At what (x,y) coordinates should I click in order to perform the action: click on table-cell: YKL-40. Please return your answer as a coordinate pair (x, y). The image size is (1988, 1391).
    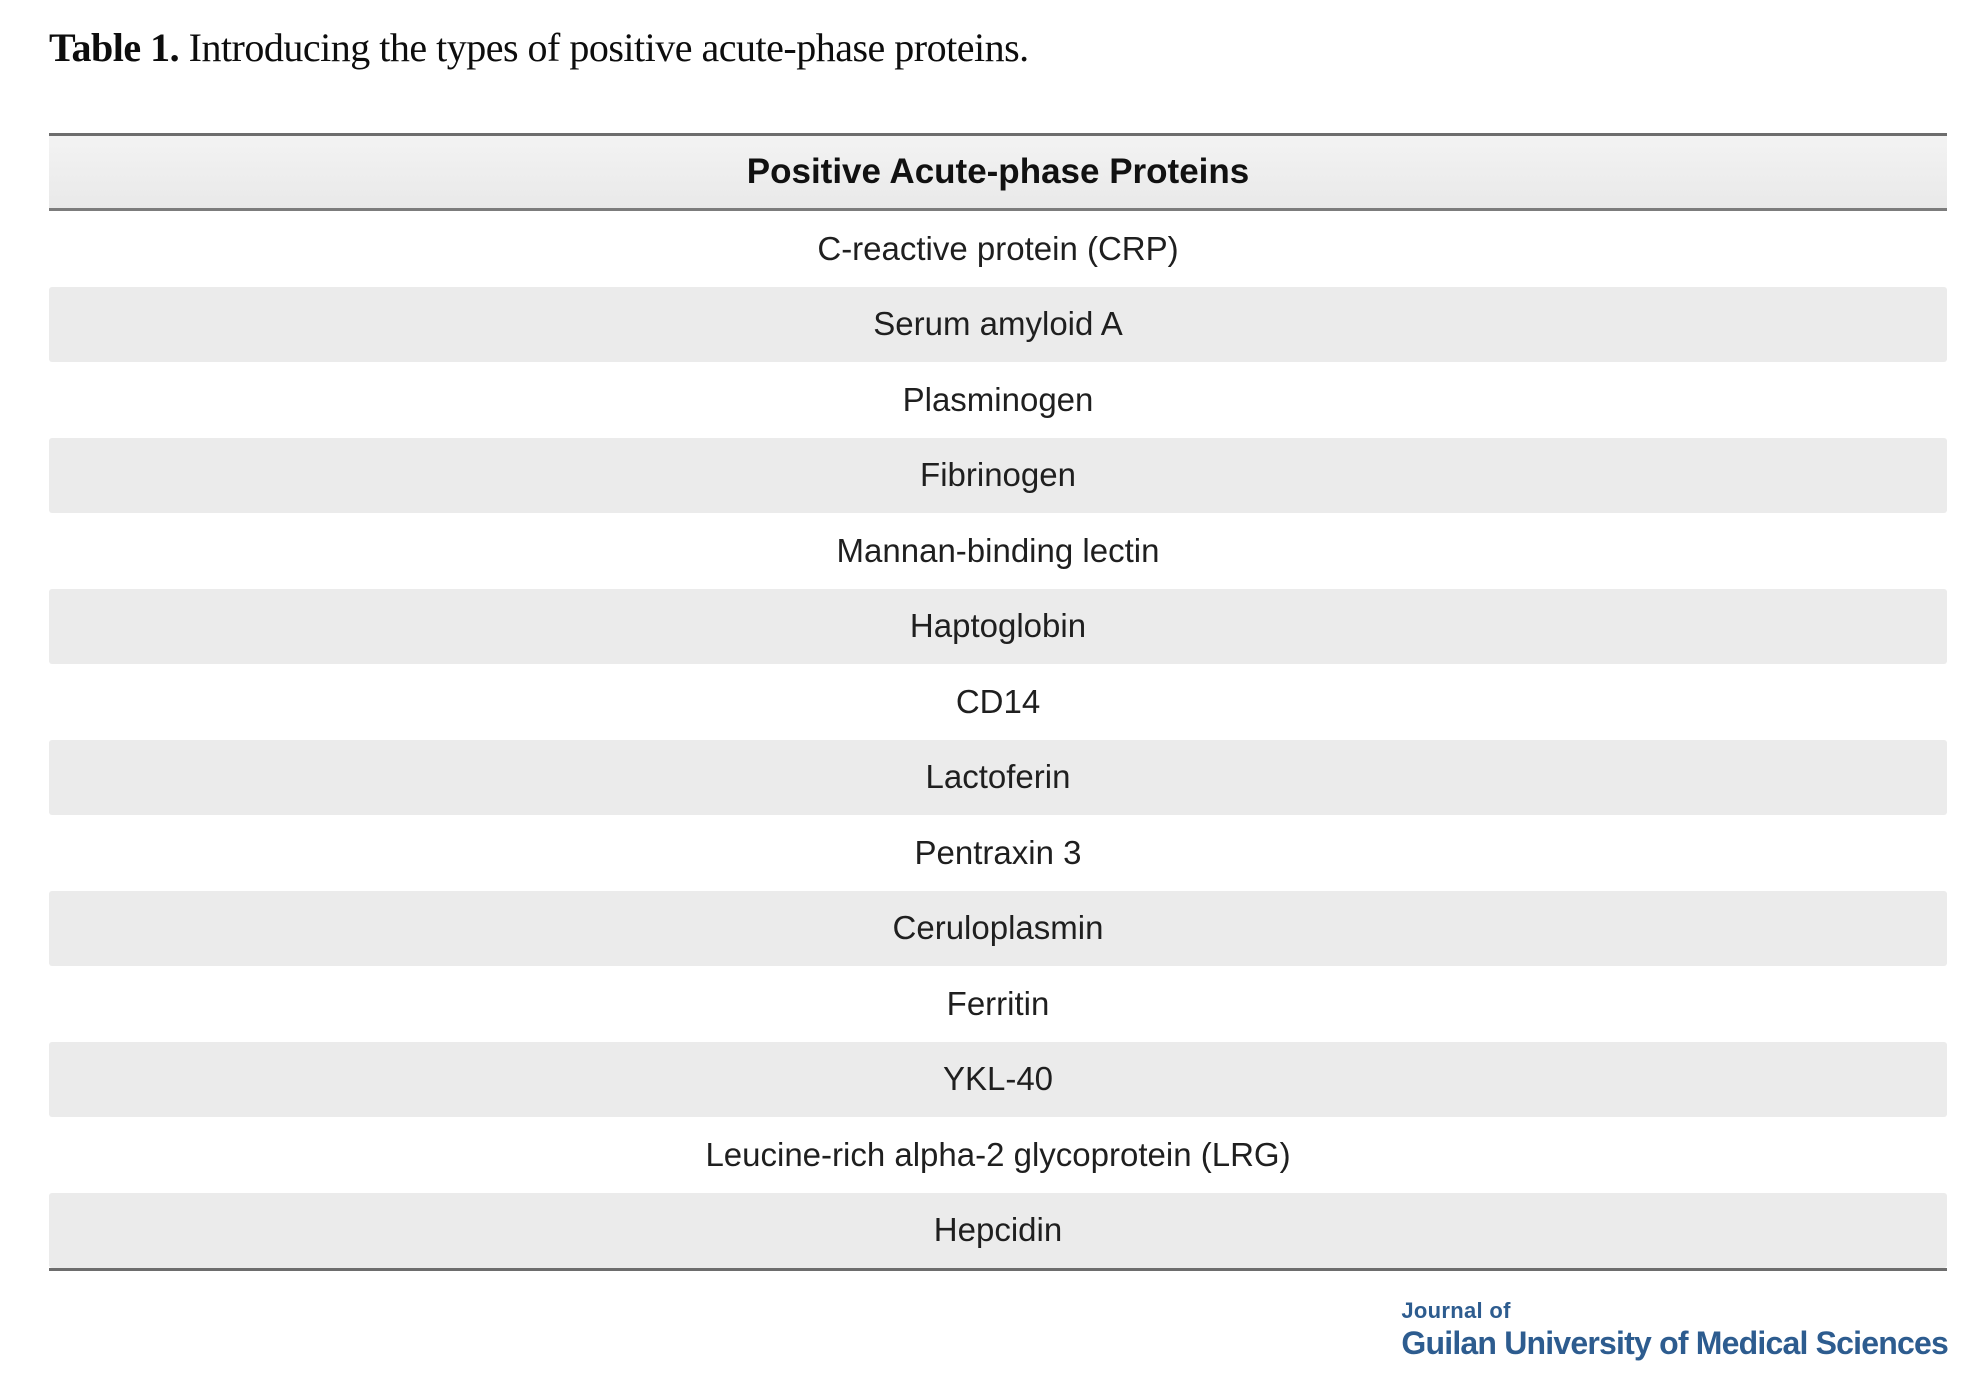
    Looking at the image, I should click on (998, 1079).